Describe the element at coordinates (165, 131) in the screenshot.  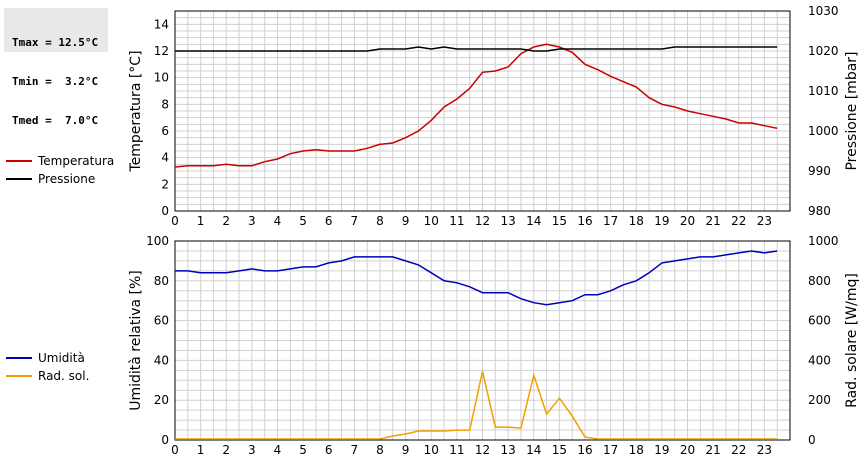
I see `y-tick-label: 6` at that location.